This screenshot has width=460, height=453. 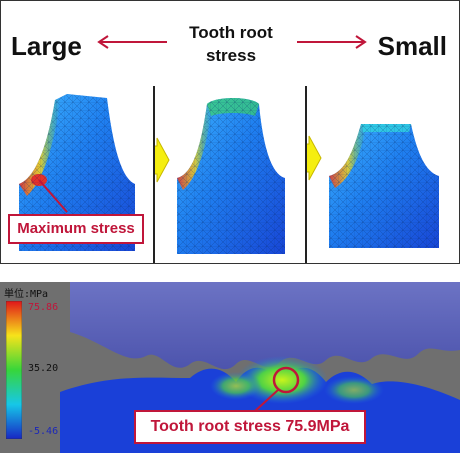 I want to click on right-arrow-icon, so click(x=332, y=42).